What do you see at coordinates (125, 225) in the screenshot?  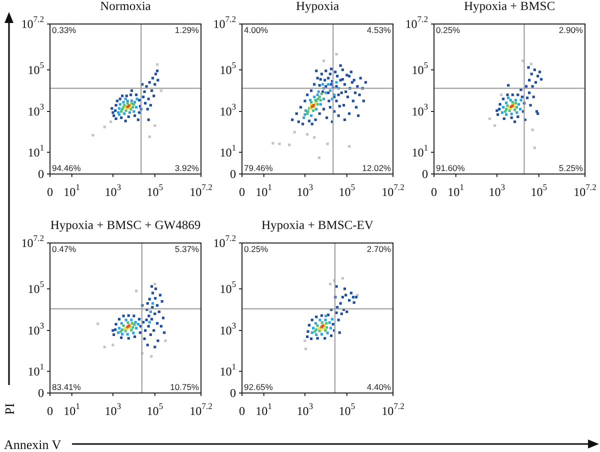 I see `chart-title: Hypoxia + BMSC + GW4869` at bounding box center [125, 225].